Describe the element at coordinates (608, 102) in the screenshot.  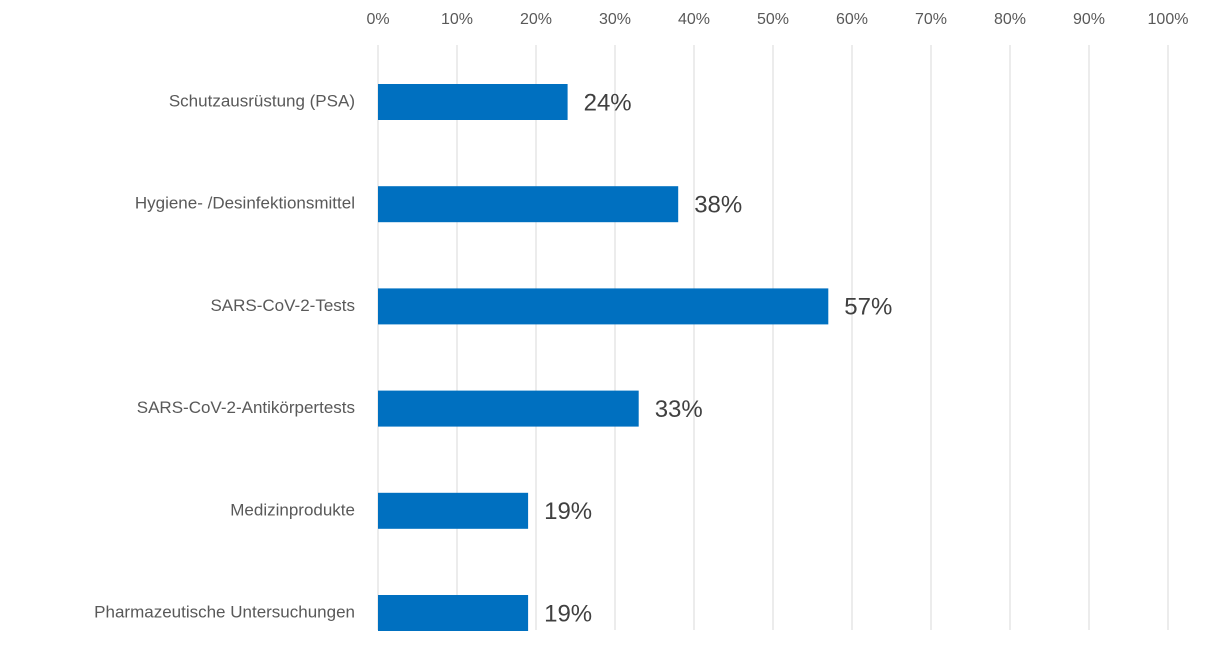
I see `data-label: 24%` at that location.